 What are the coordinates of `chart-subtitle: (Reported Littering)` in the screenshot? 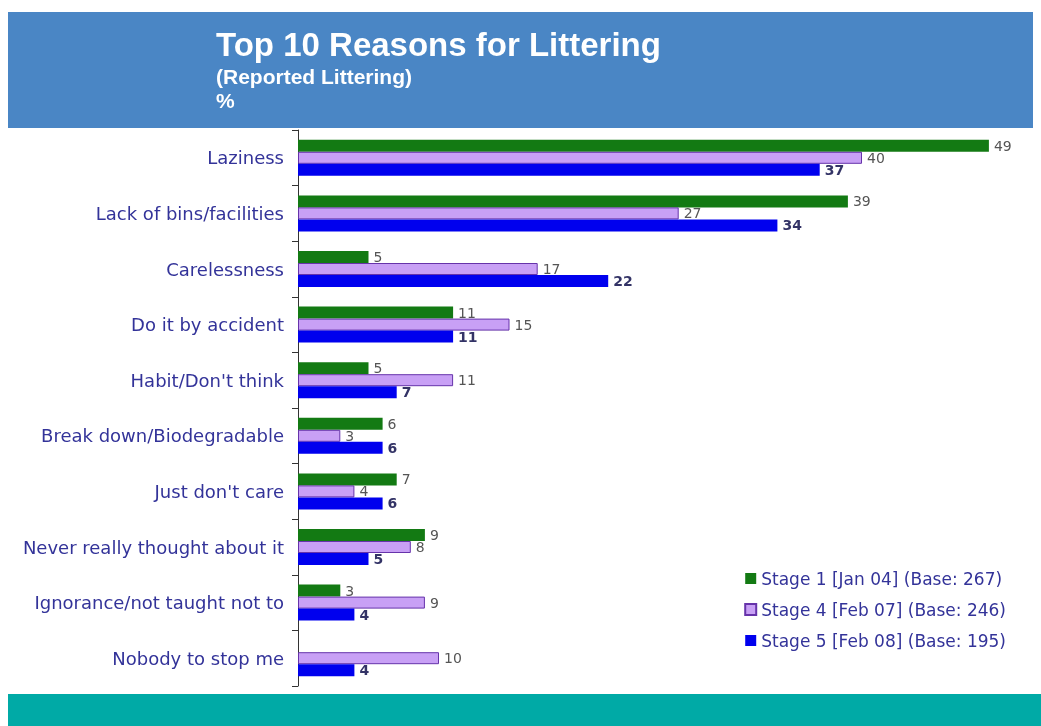 It's located at (314, 76).